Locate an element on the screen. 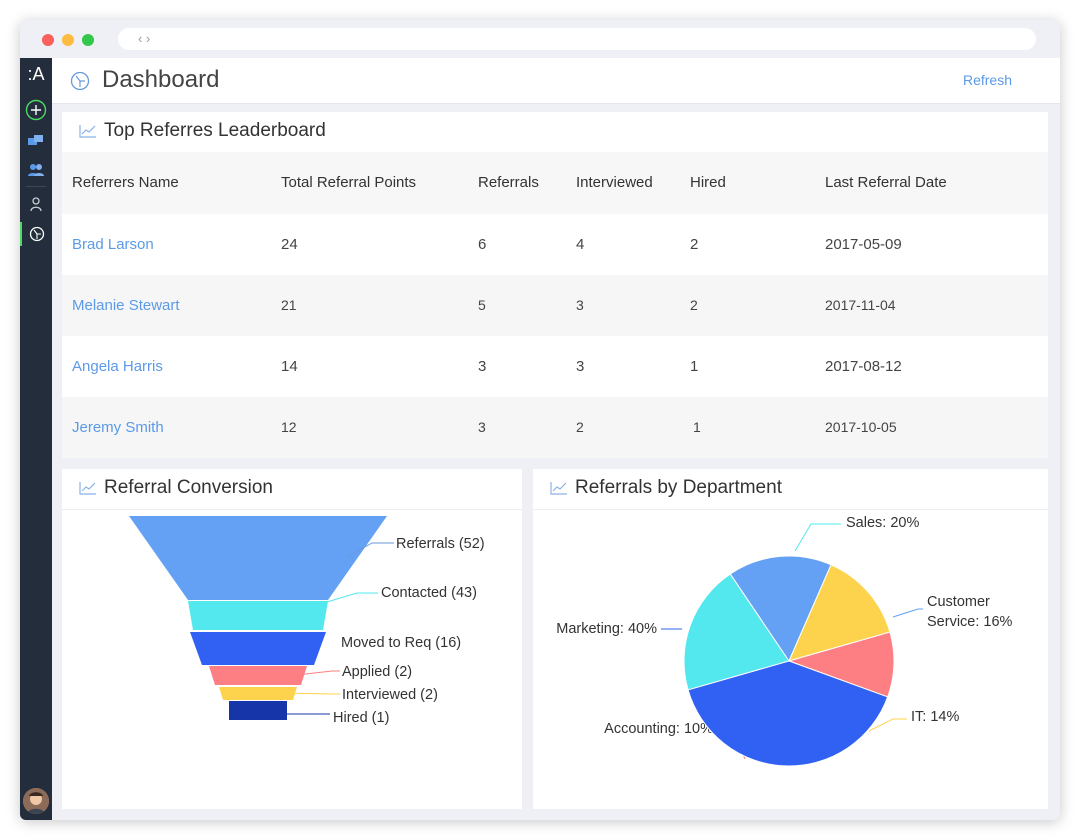  points-cell: 21 is located at coordinates (289, 305).